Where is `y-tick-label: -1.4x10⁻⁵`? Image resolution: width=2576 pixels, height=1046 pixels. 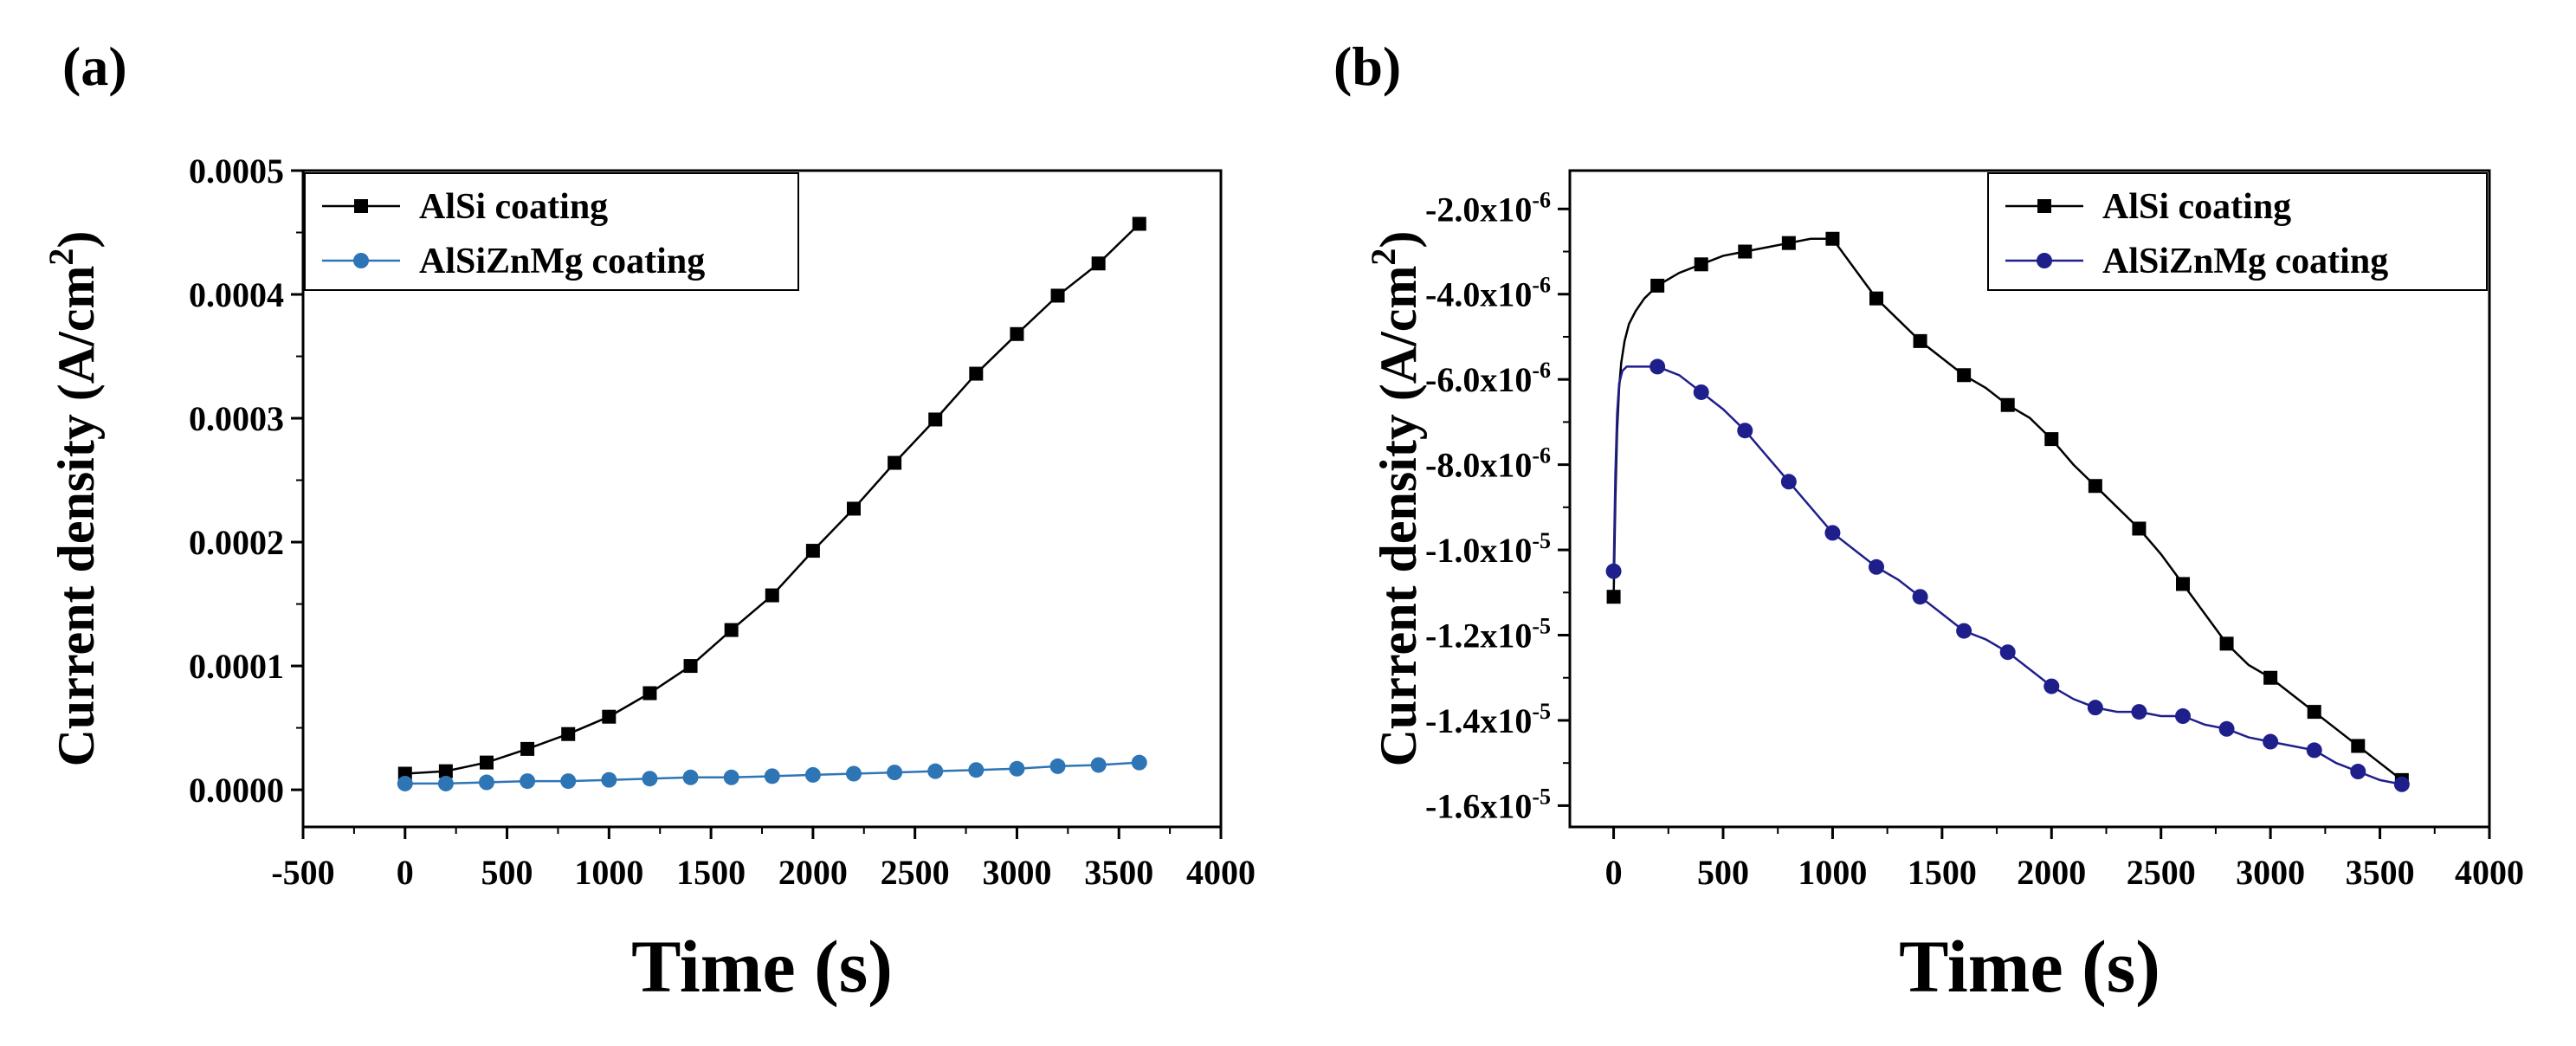 y-tick-label: -1.4x10⁻⁵ is located at coordinates (1488, 719).